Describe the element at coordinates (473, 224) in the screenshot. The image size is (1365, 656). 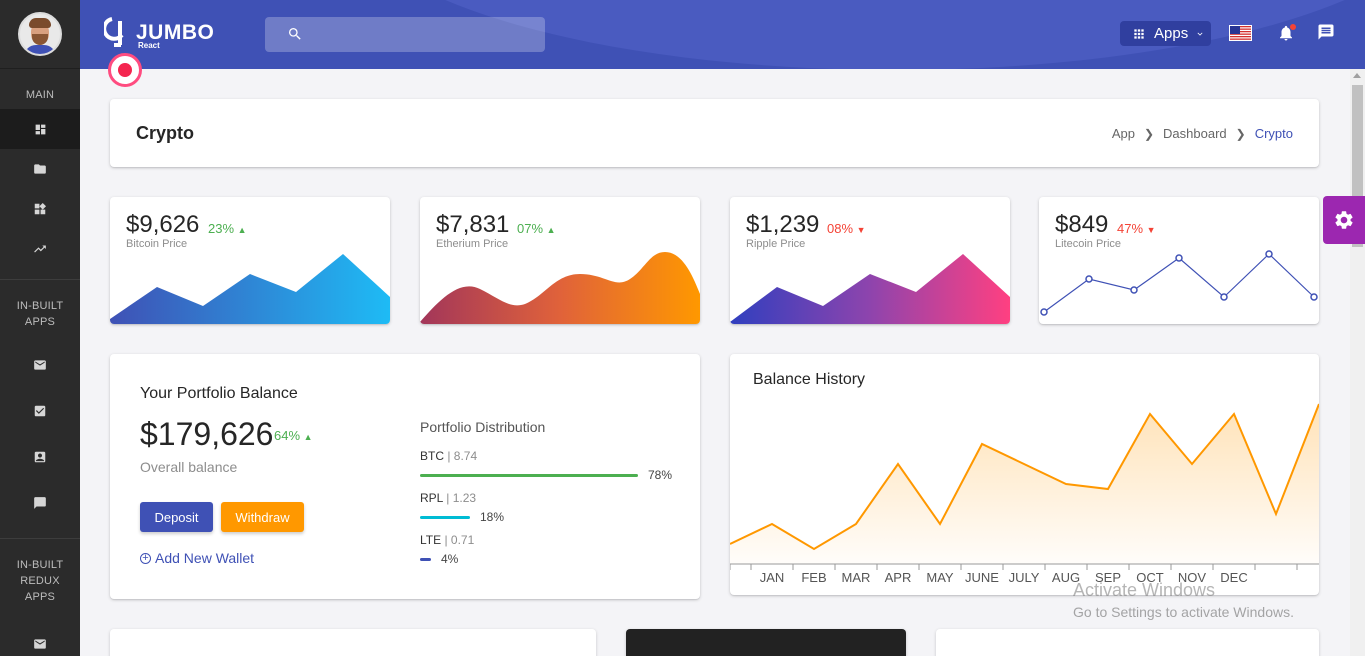
I see `stat-price: $7,831` at that location.